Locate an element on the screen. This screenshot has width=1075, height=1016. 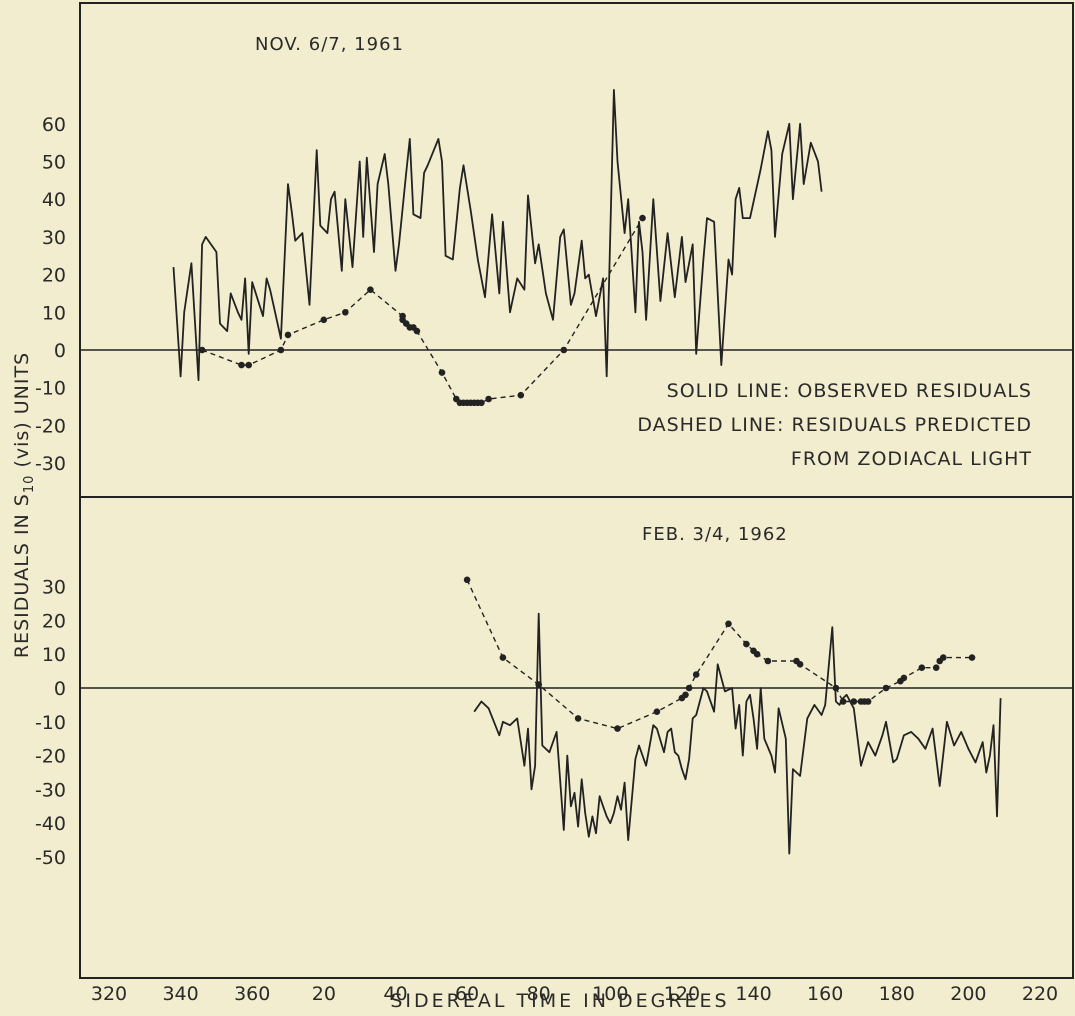
x-tick-label: 80 is located at coordinates (539, 994).